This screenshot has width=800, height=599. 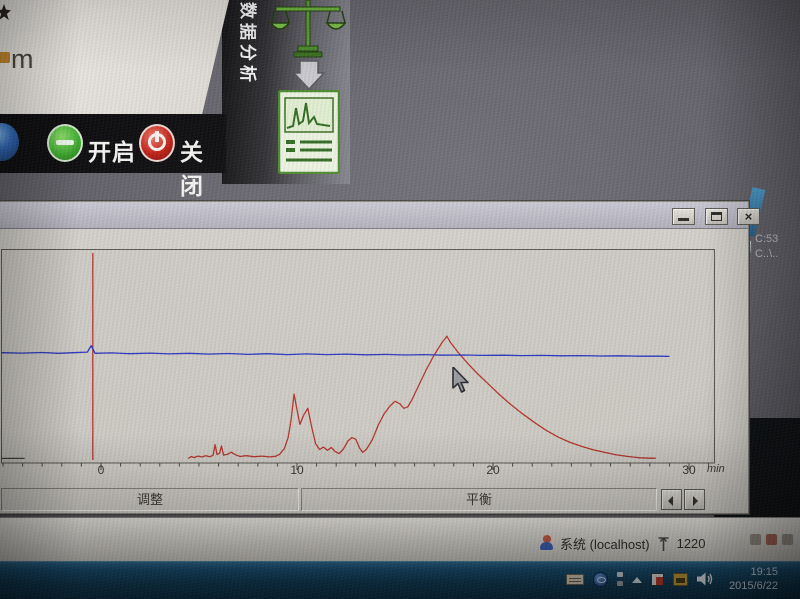 I want to click on left-arrow-icon, so click(x=670, y=501).